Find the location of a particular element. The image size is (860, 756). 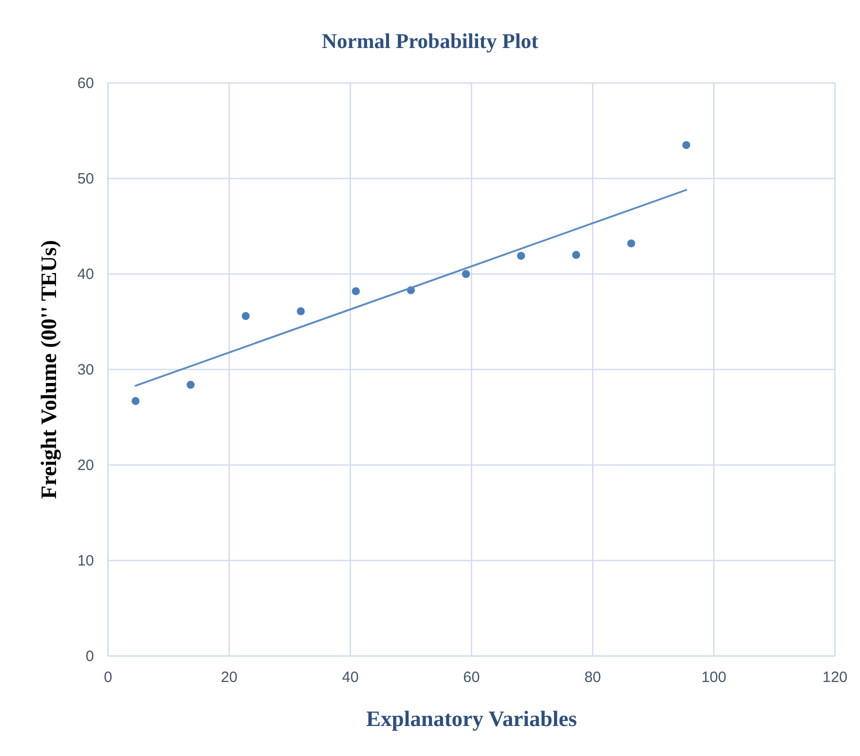

y-tick-label: 50 is located at coordinates (85, 179).